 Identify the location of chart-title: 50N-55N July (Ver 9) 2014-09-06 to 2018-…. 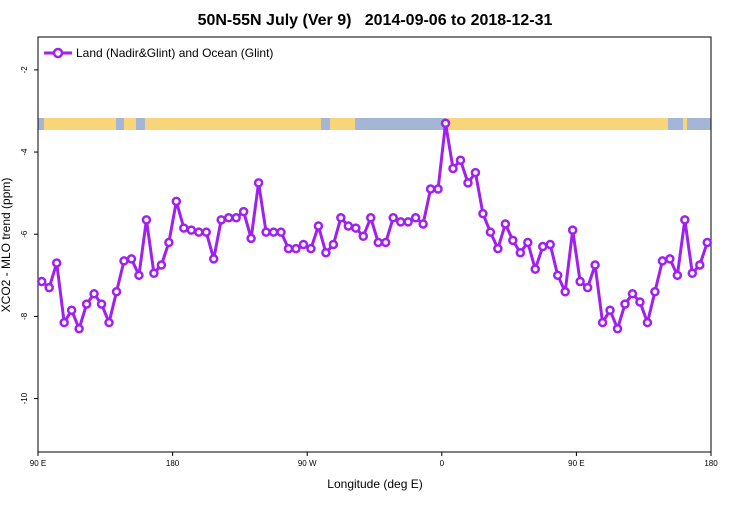
(375, 20).